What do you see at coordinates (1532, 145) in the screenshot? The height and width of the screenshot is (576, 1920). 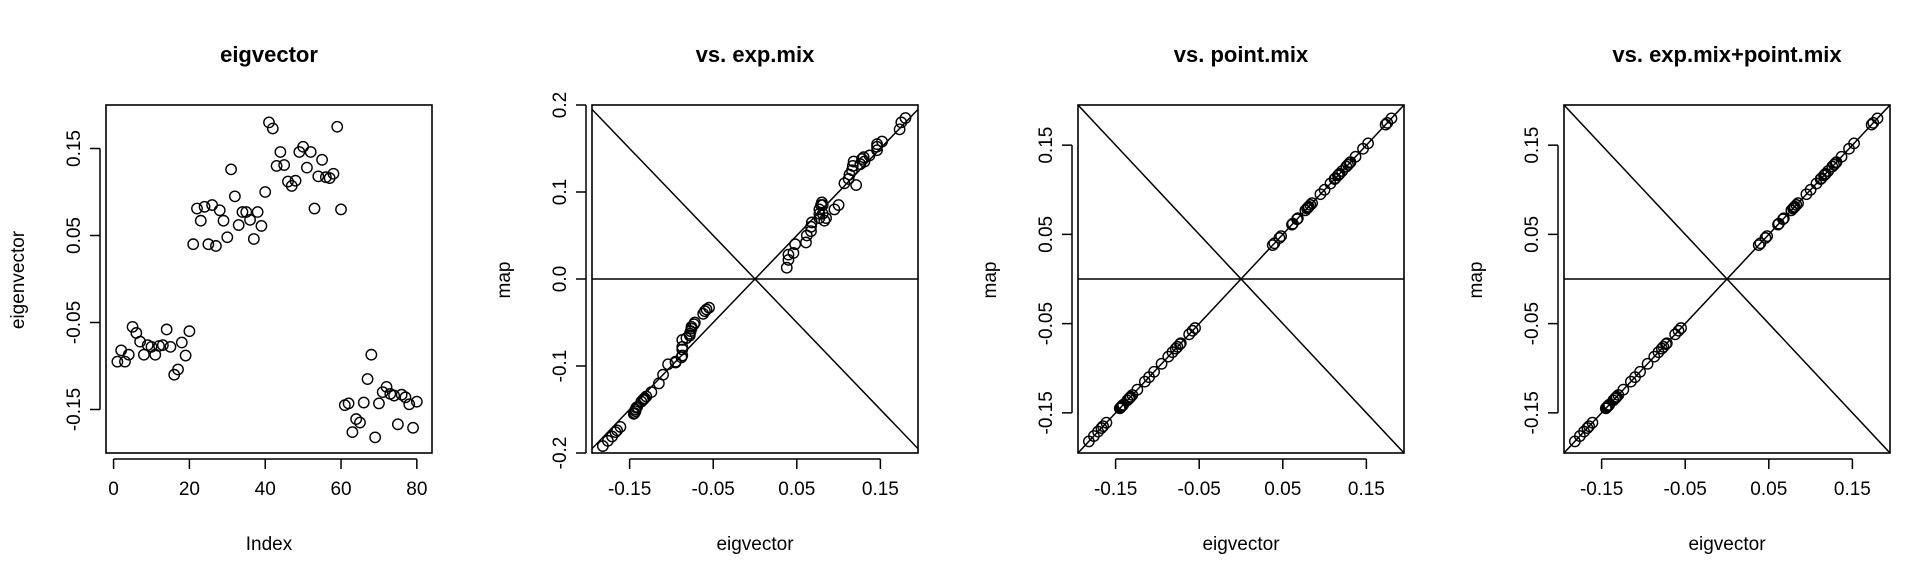 I see `y-tick-label: 0.15` at bounding box center [1532, 145].